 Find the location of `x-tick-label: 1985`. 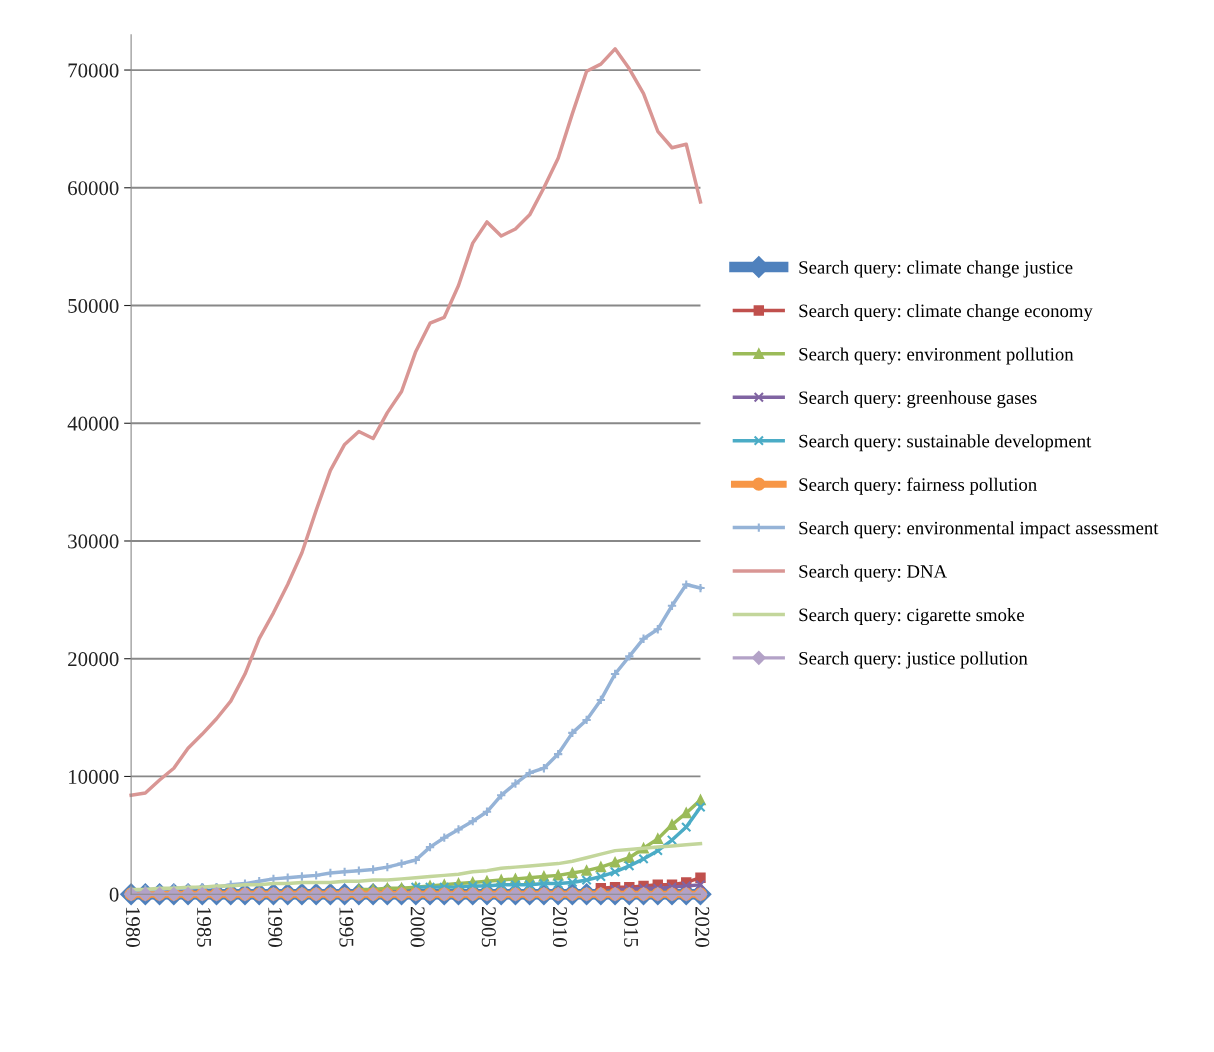

x-tick-label: 1985 is located at coordinates (204, 927).